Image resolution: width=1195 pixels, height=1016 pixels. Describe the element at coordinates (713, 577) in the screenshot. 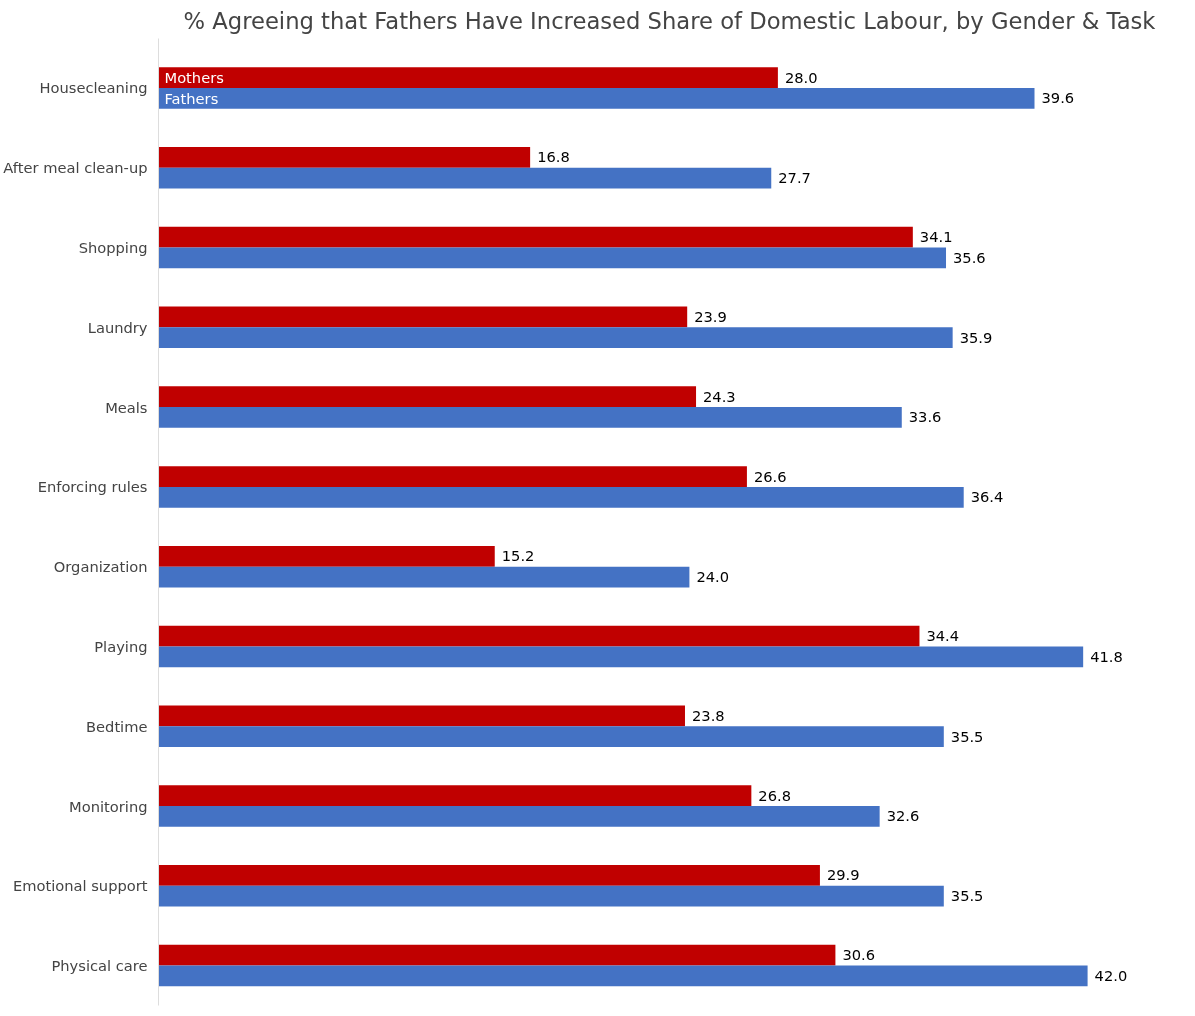

I see `data-label: 24.0` at that location.